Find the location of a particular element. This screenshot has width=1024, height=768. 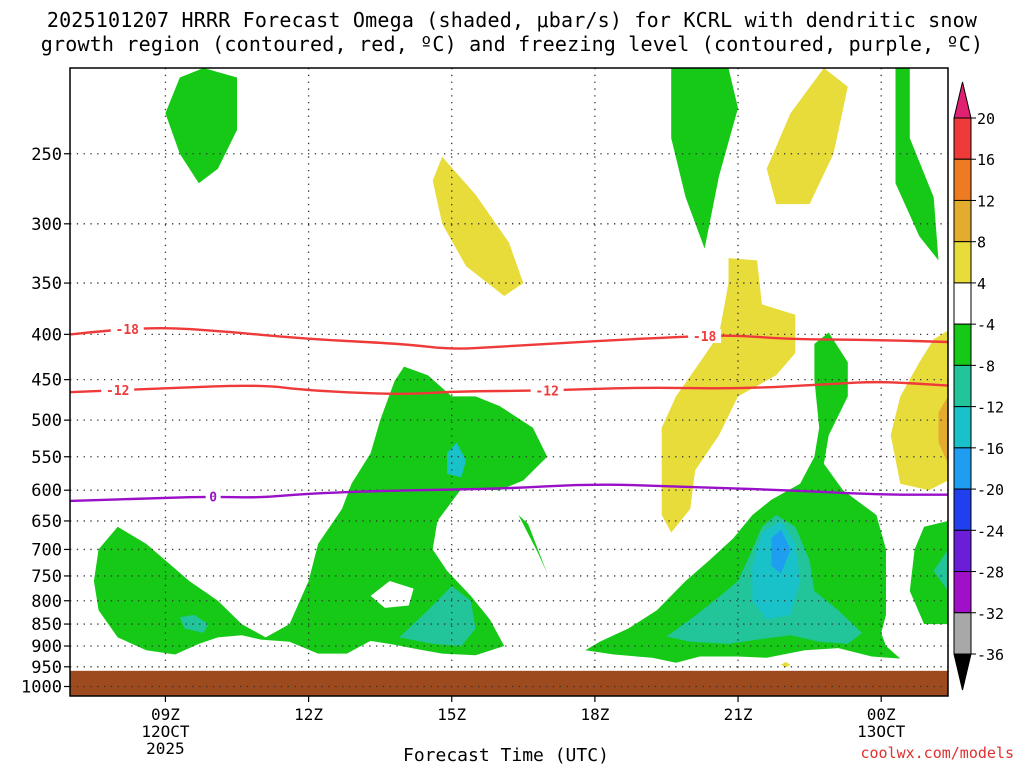

y-tick-label: 900 is located at coordinates (46, 647).